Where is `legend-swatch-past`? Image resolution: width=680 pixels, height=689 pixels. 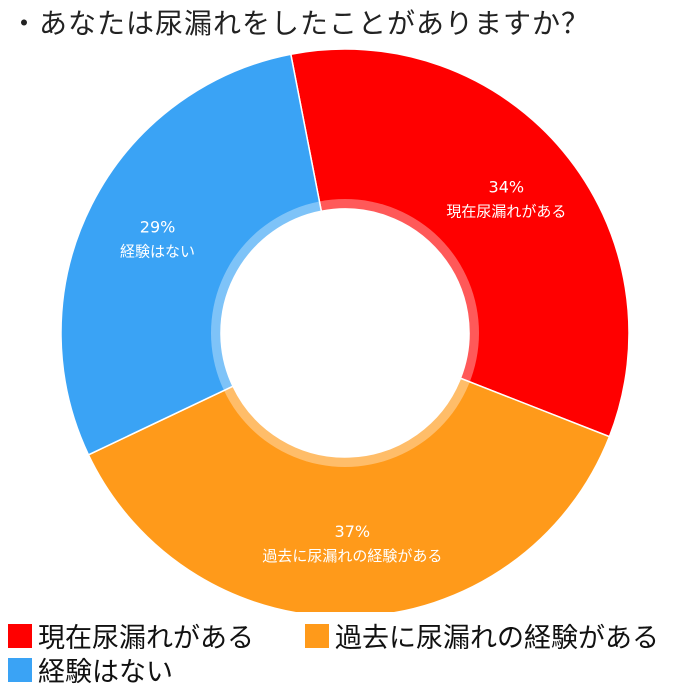 legend-swatch-past is located at coordinates (317, 635).